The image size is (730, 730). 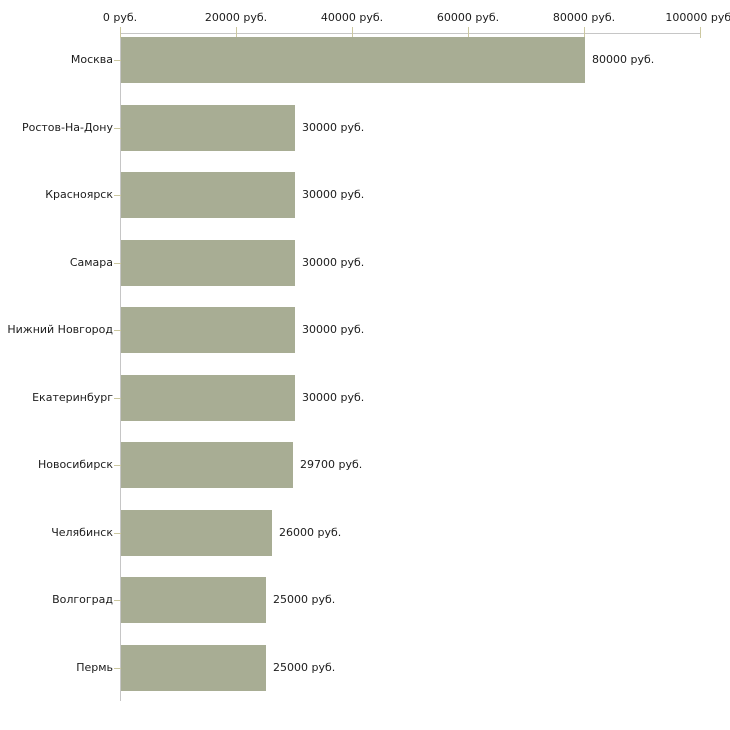 What do you see at coordinates (72, 397) in the screenshot?
I see `category-label: Екатеринбург` at bounding box center [72, 397].